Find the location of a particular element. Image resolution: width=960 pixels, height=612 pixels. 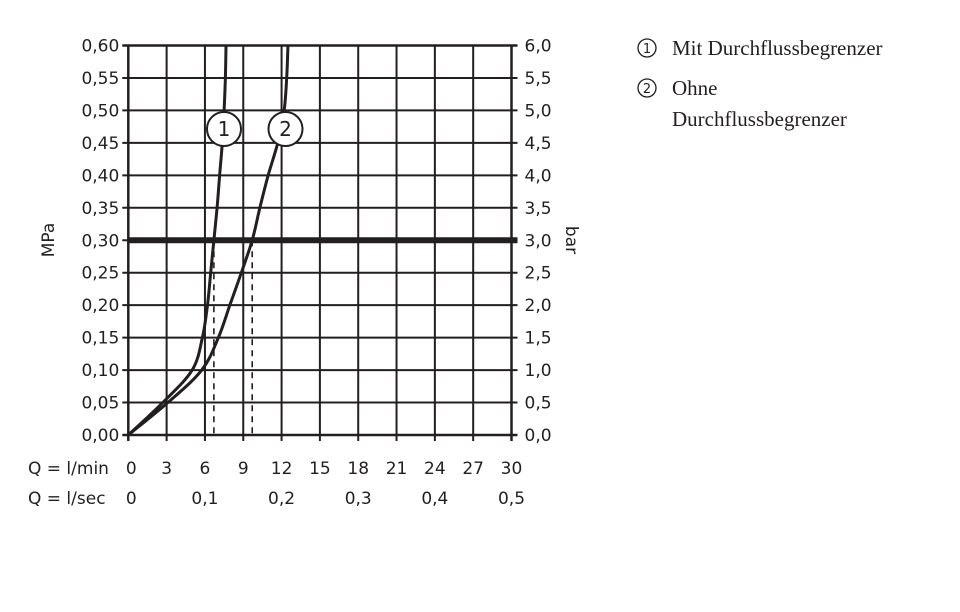

y-tick-left: 0,25 is located at coordinates (100, 274).